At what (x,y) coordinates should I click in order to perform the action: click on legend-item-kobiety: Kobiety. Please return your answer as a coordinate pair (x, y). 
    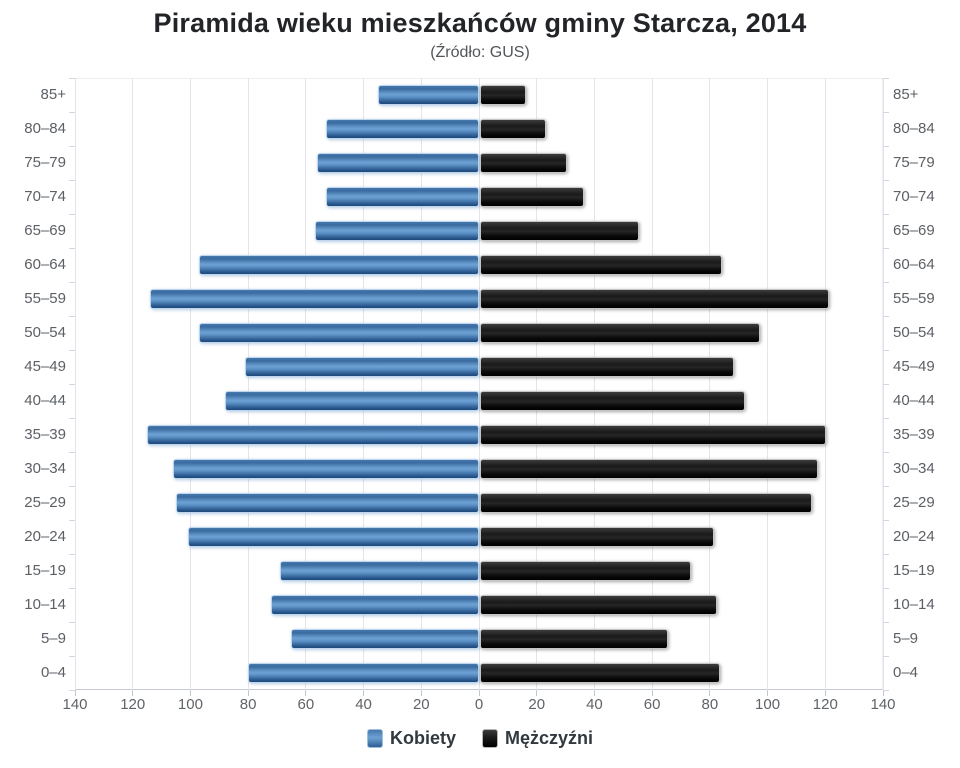
    Looking at the image, I should click on (411, 738).